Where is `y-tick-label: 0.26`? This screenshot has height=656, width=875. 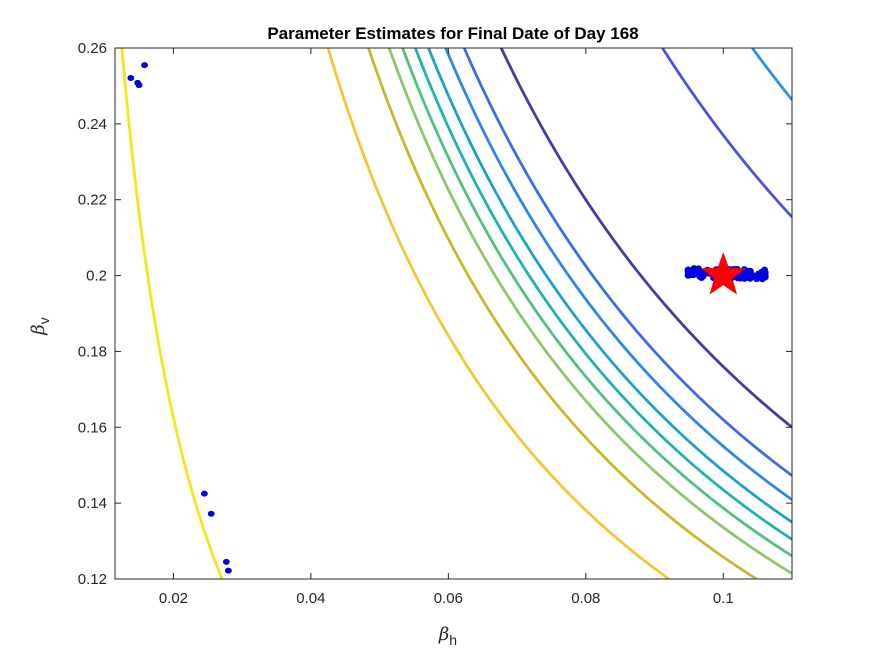
y-tick-label: 0.26 is located at coordinates (92, 48).